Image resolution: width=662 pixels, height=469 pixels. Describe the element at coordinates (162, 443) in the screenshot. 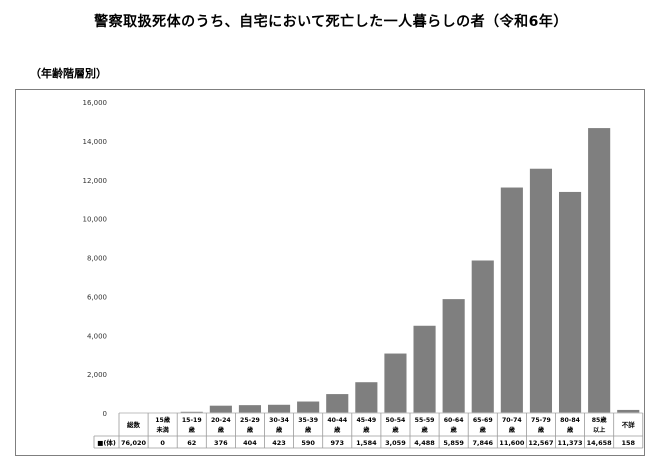

I see `data-label: 0` at that location.